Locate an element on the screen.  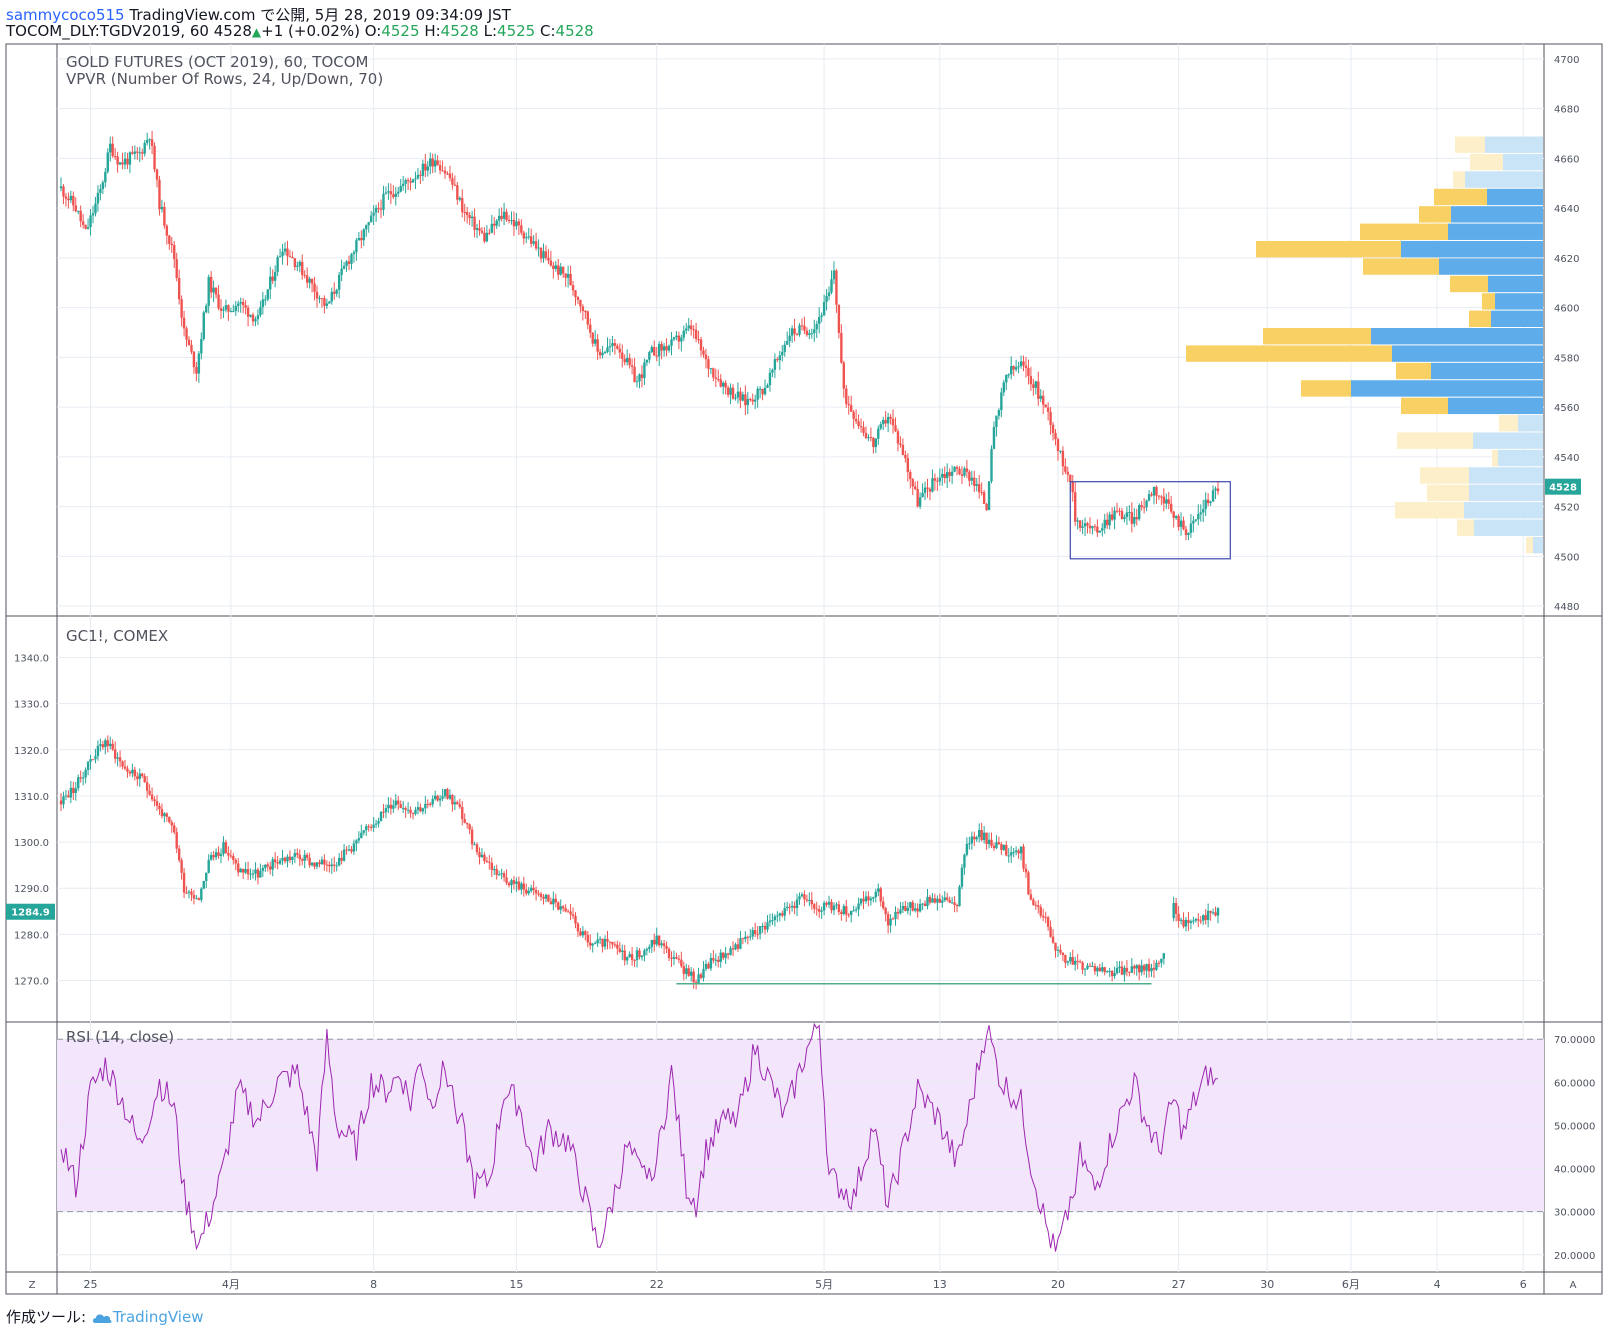
time-axis-right-button: A is located at coordinates (1573, 1285).